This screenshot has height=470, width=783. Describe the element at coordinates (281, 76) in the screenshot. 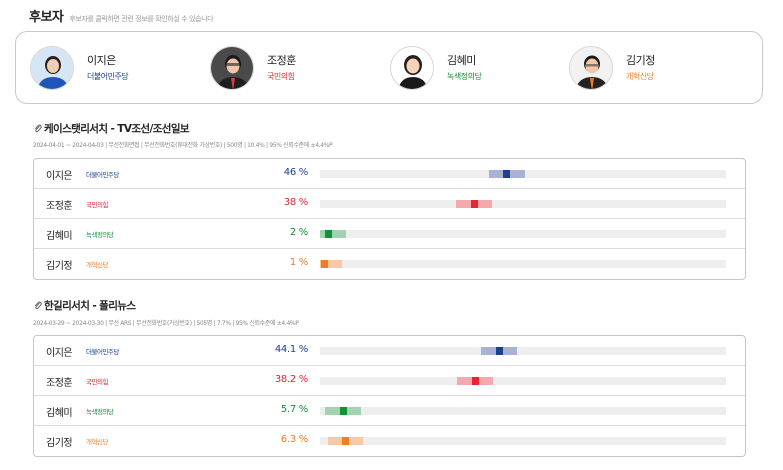

I see `candidate-party: 국민의힘` at that location.